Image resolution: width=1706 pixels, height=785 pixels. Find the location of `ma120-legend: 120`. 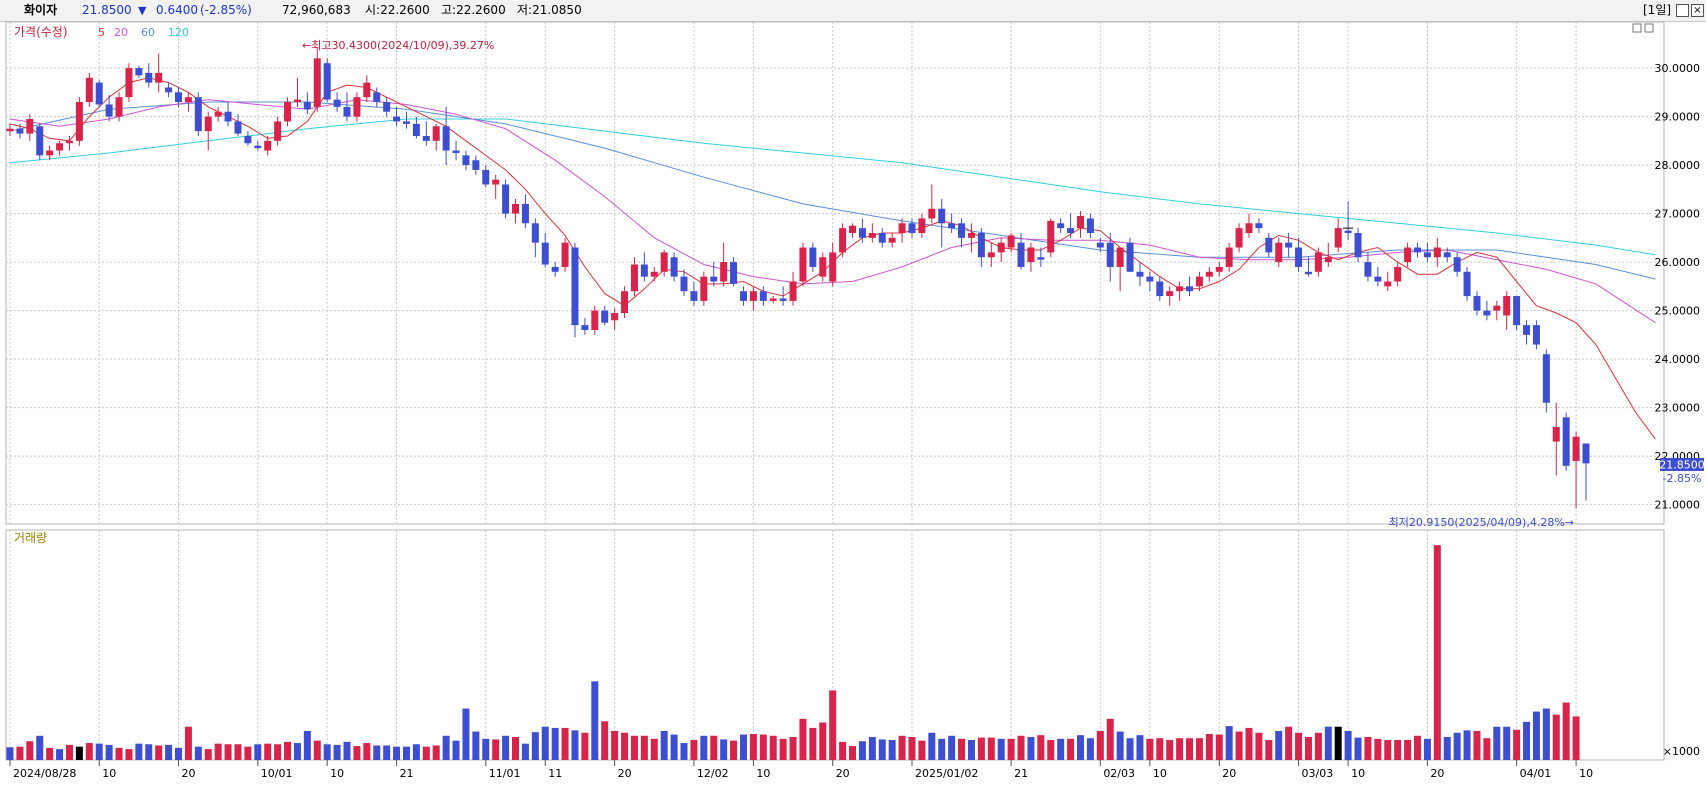

ma120-legend: 120 is located at coordinates (178, 32).